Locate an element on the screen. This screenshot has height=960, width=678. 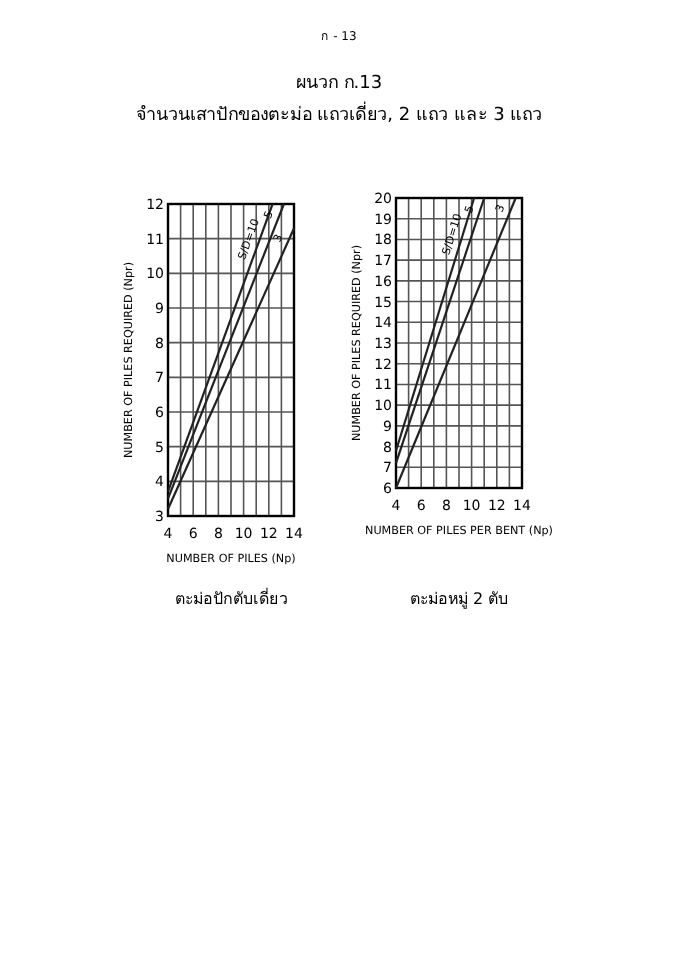
text: จำนวนเสาปักของตะม่อ แถวเดี่ยว, 2 แถว และ 3 แถว is located at coordinates (339, 113).